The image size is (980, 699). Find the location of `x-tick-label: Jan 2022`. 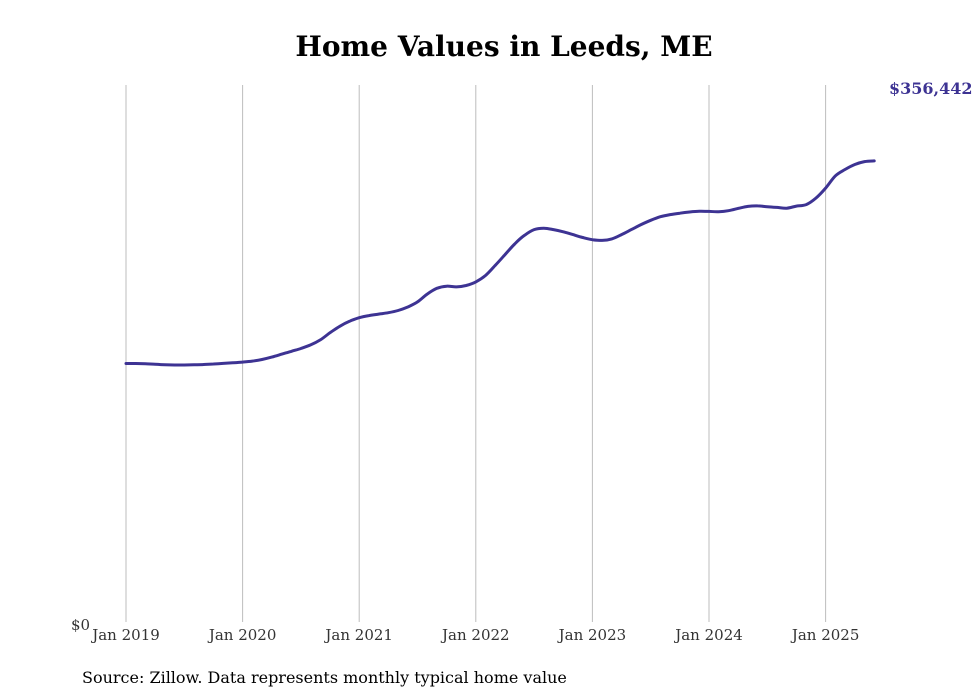

x-tick-label: Jan 2022 is located at coordinates (475, 635).